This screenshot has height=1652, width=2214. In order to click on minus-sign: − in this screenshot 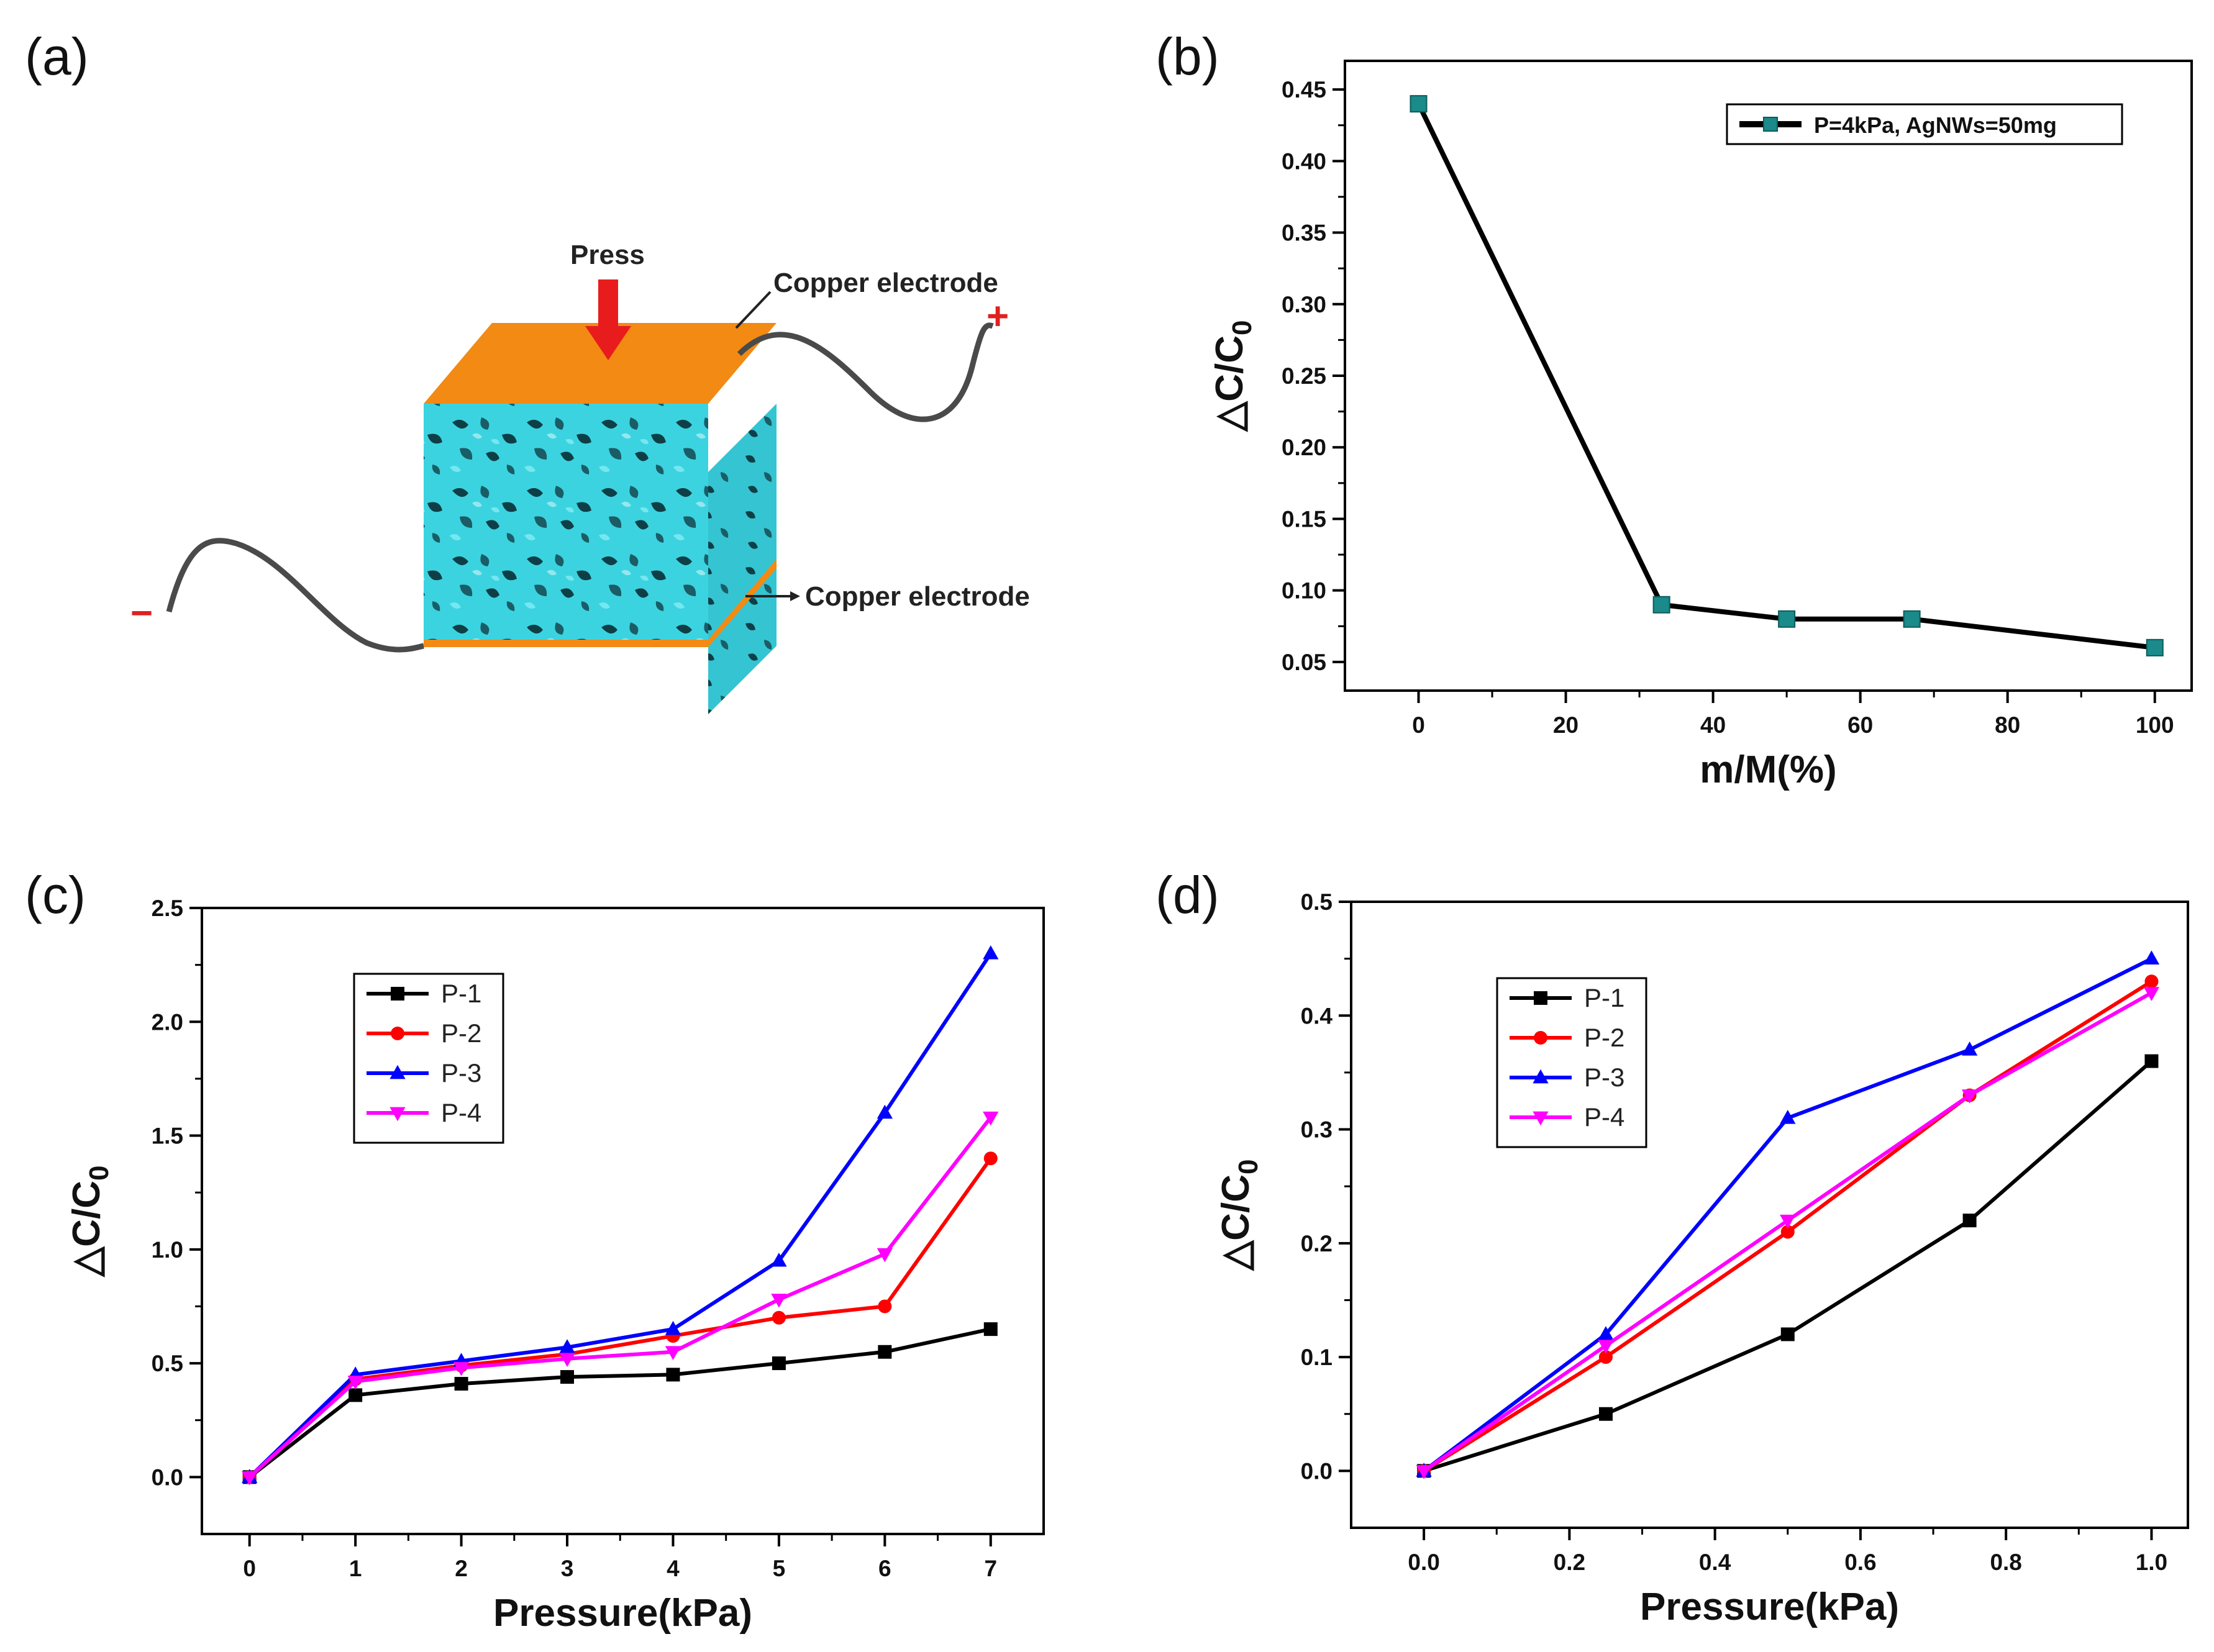, I will do `click(141, 613)`.